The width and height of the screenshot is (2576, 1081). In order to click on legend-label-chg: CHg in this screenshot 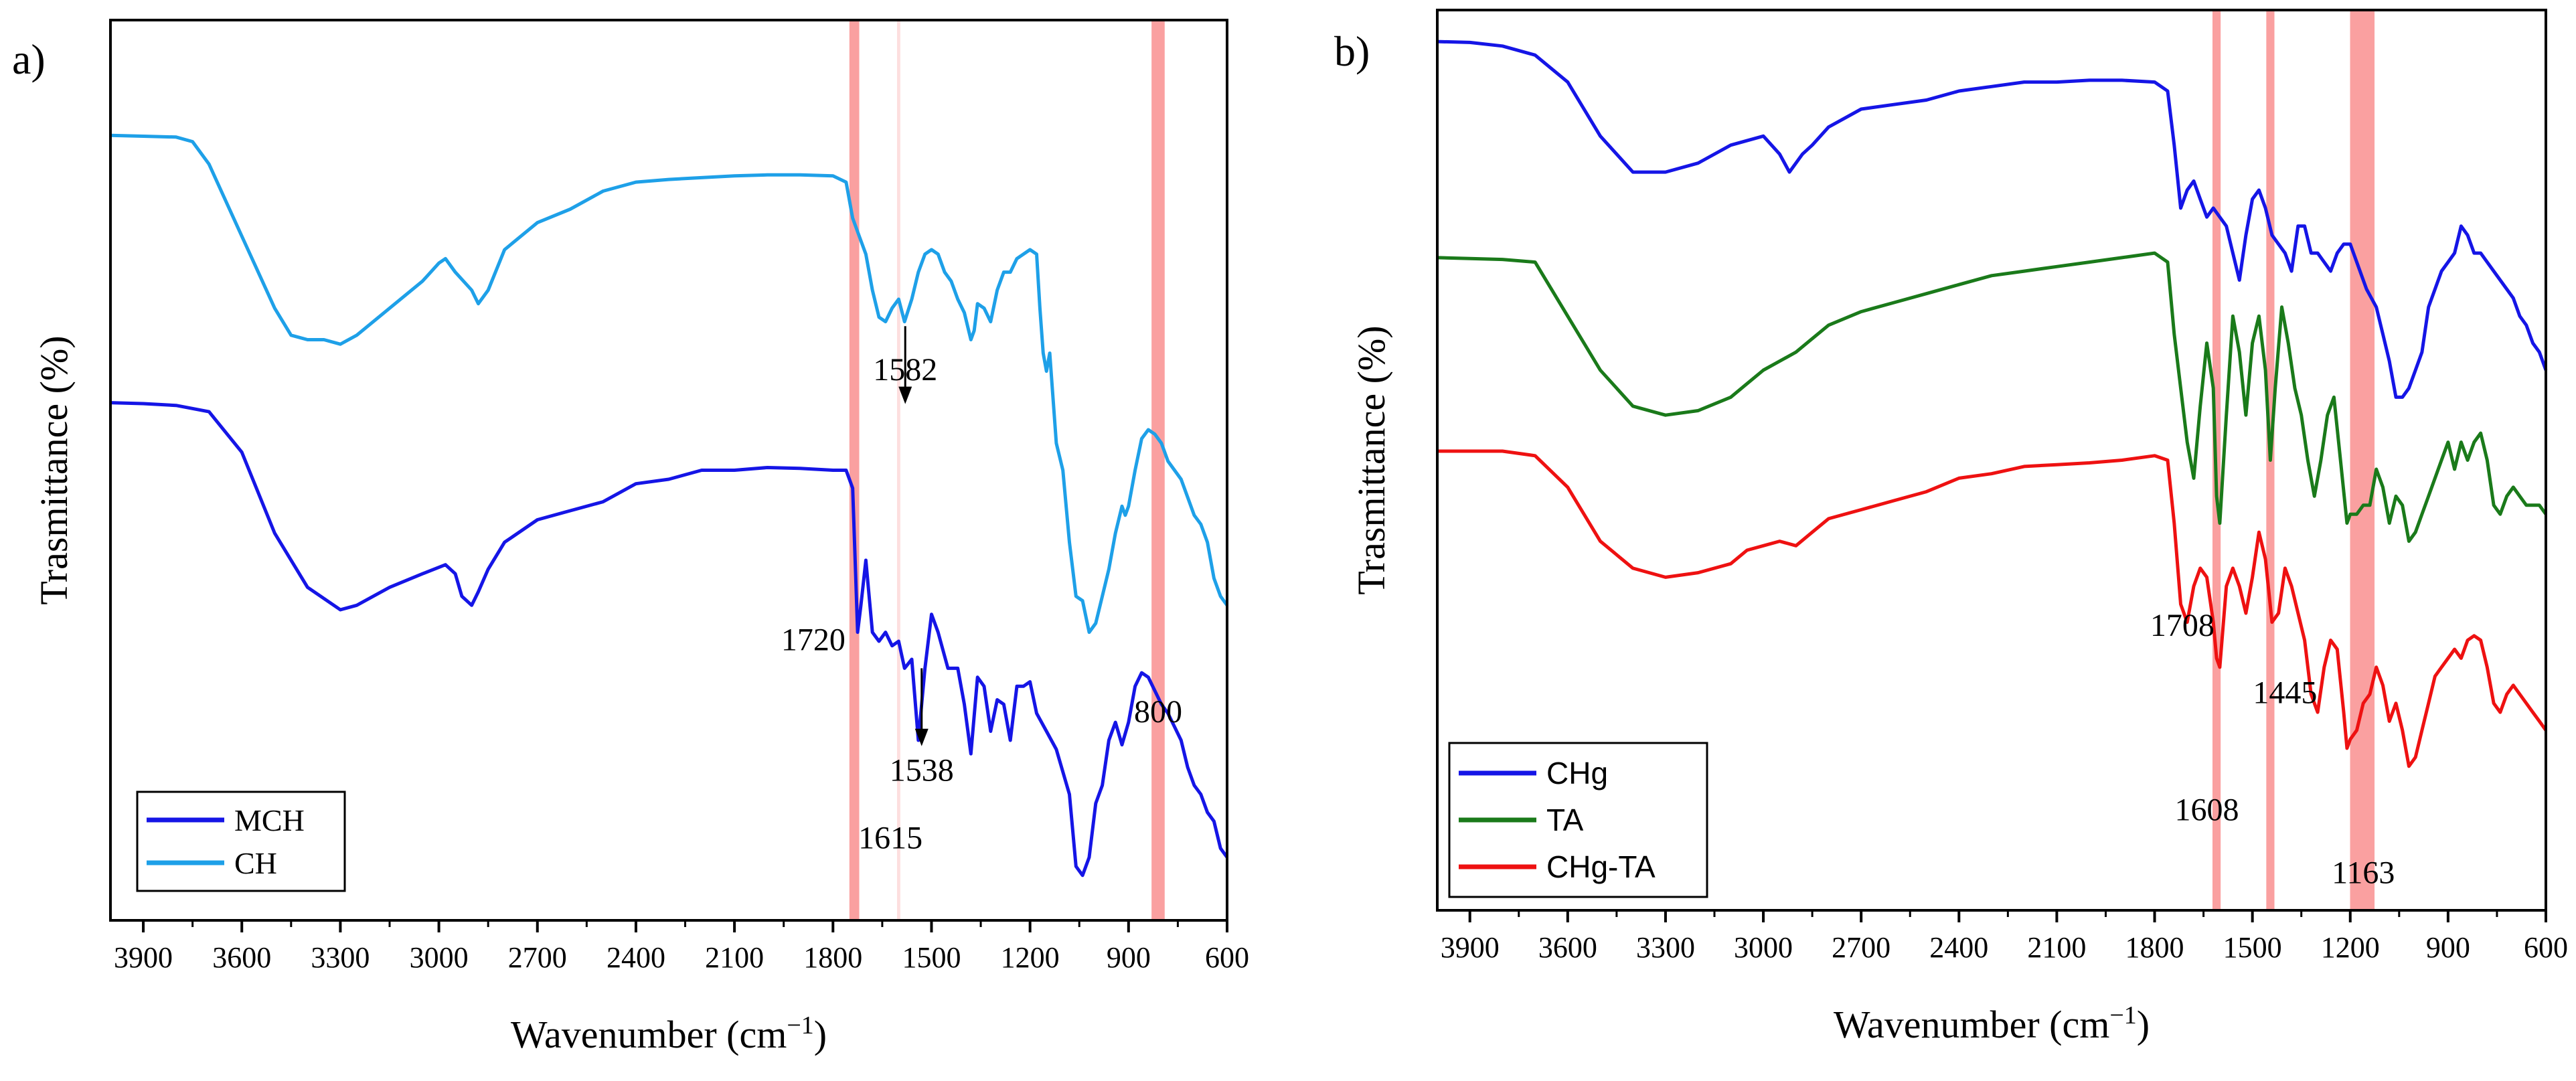, I will do `click(1577, 773)`.